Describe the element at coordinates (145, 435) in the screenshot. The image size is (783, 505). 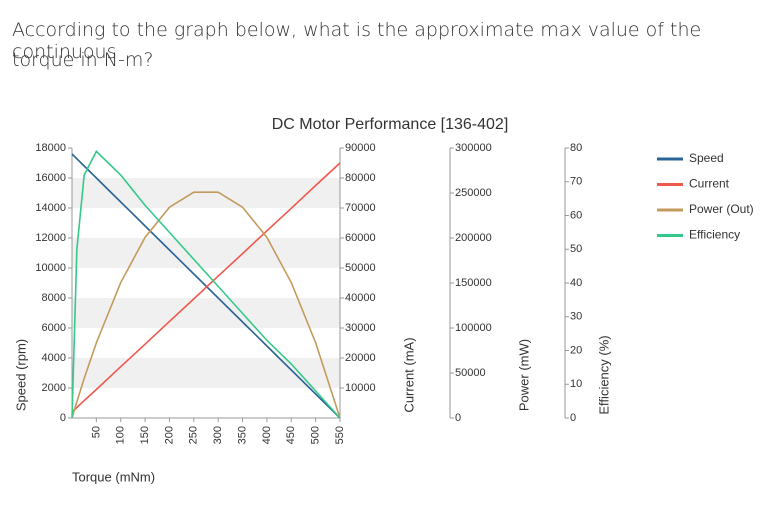
I see `x-tick-label: 150` at that location.